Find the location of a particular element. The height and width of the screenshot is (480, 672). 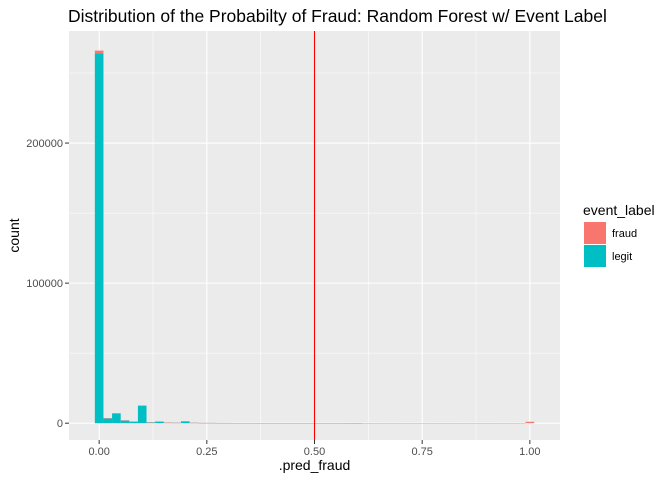

x-axis-title: .pred_fraud is located at coordinates (315, 465).